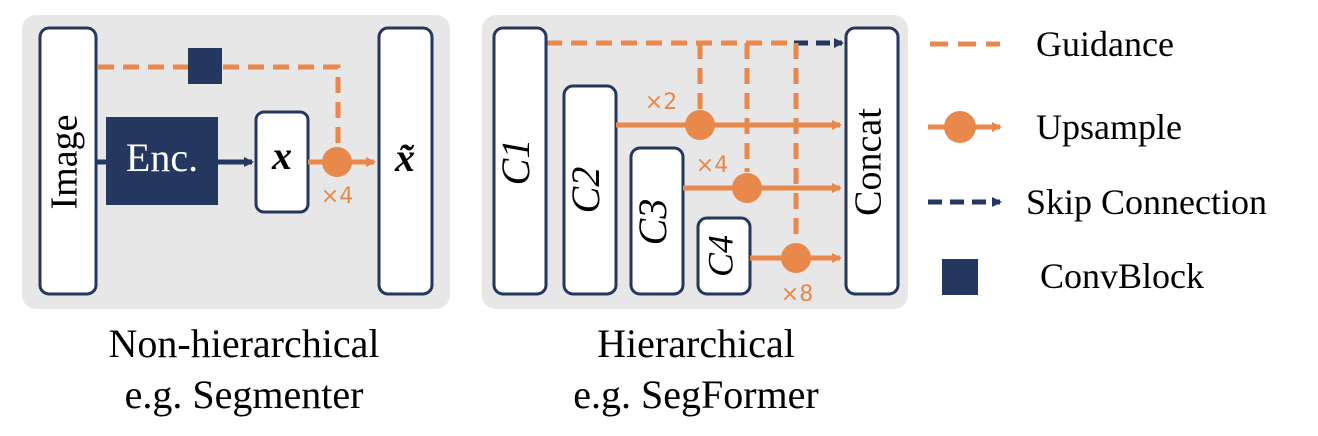 Image resolution: width=1318 pixels, height=436 pixels. What do you see at coordinates (337, 162) in the screenshot?
I see `upsample-dot-left` at bounding box center [337, 162].